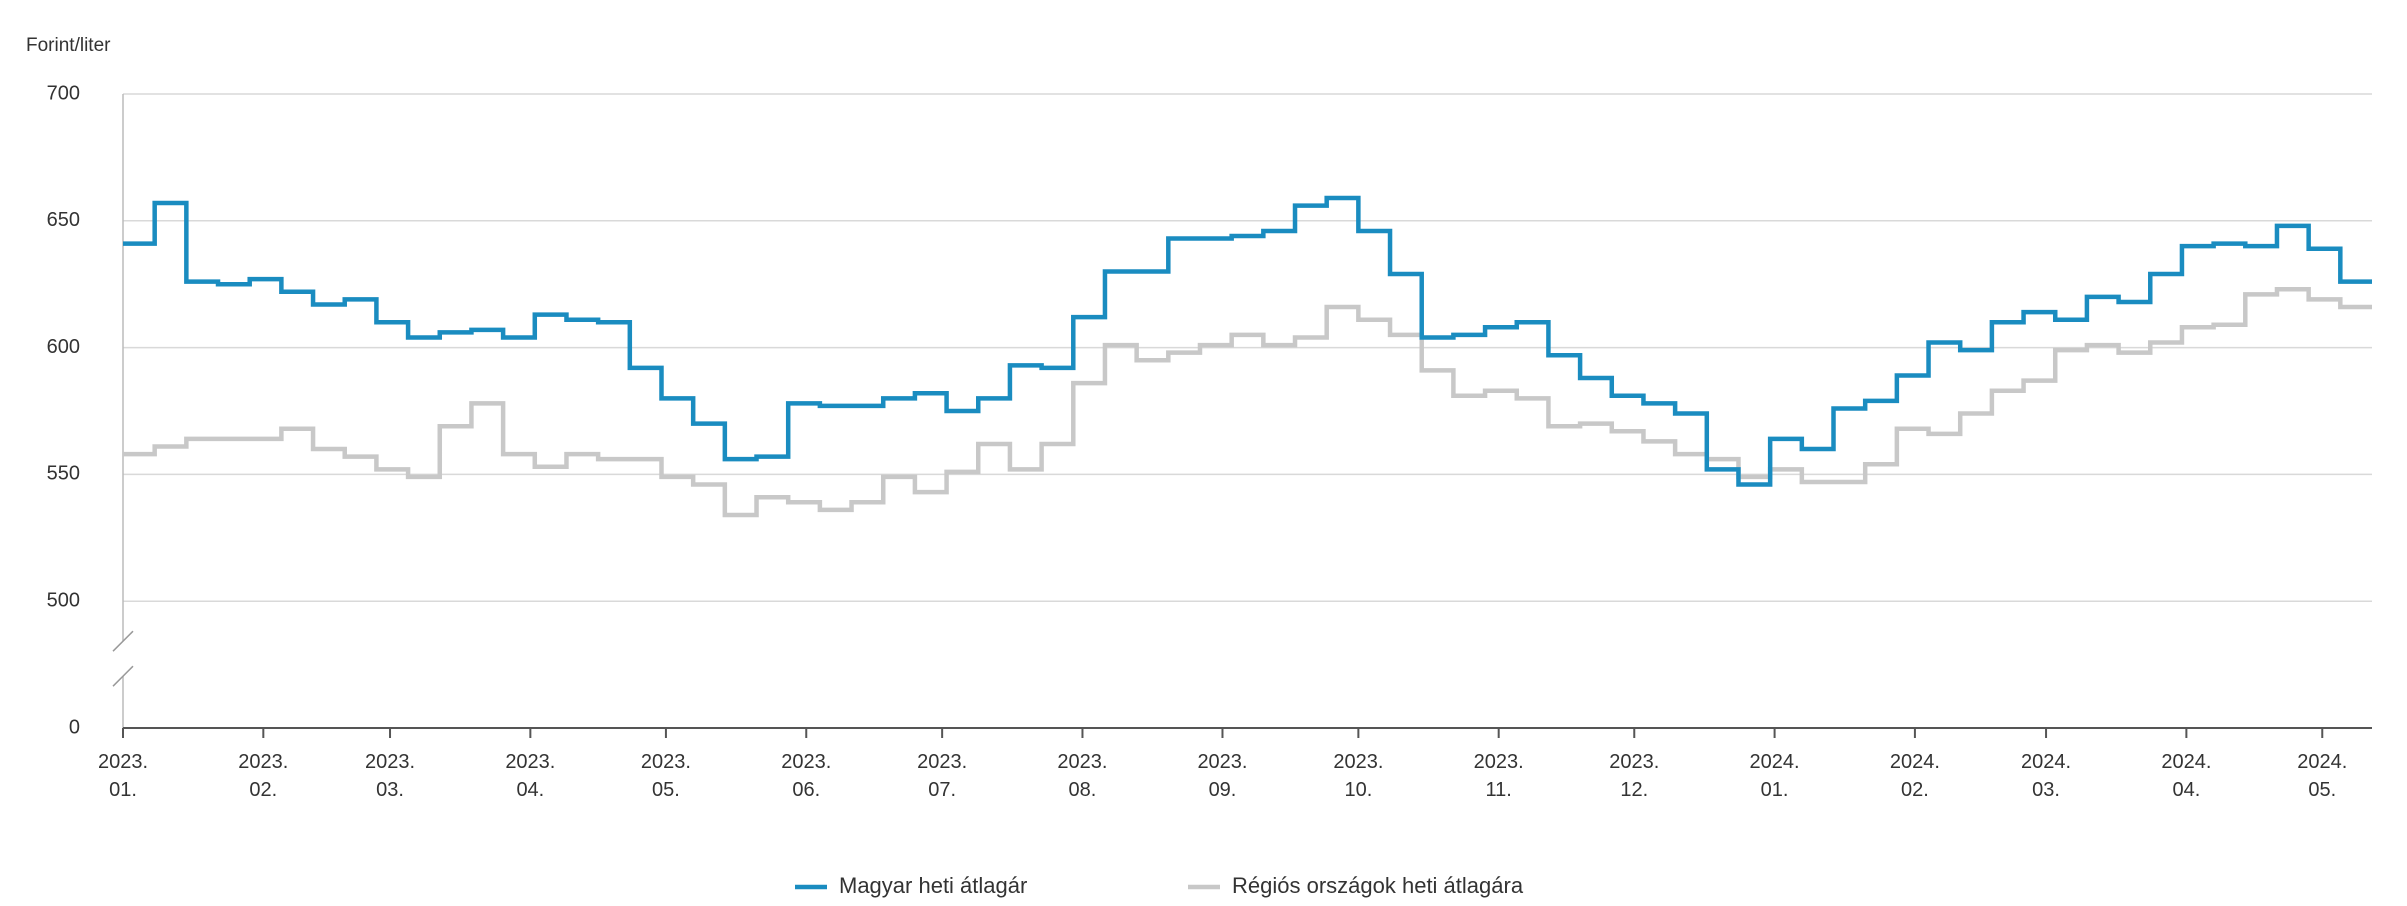 The width and height of the screenshot is (2407, 906). What do you see at coordinates (933, 885) in the screenshot?
I see `legend-label: Magyar heti átlagár` at bounding box center [933, 885].